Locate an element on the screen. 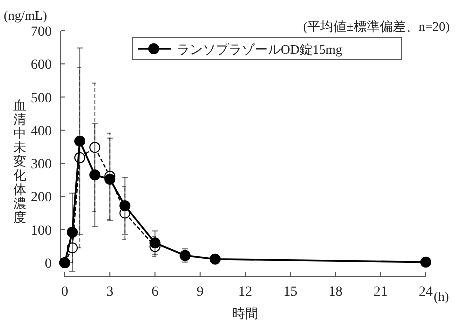 The image size is (460, 326). x-tick-label: 6 is located at coordinates (155, 292).